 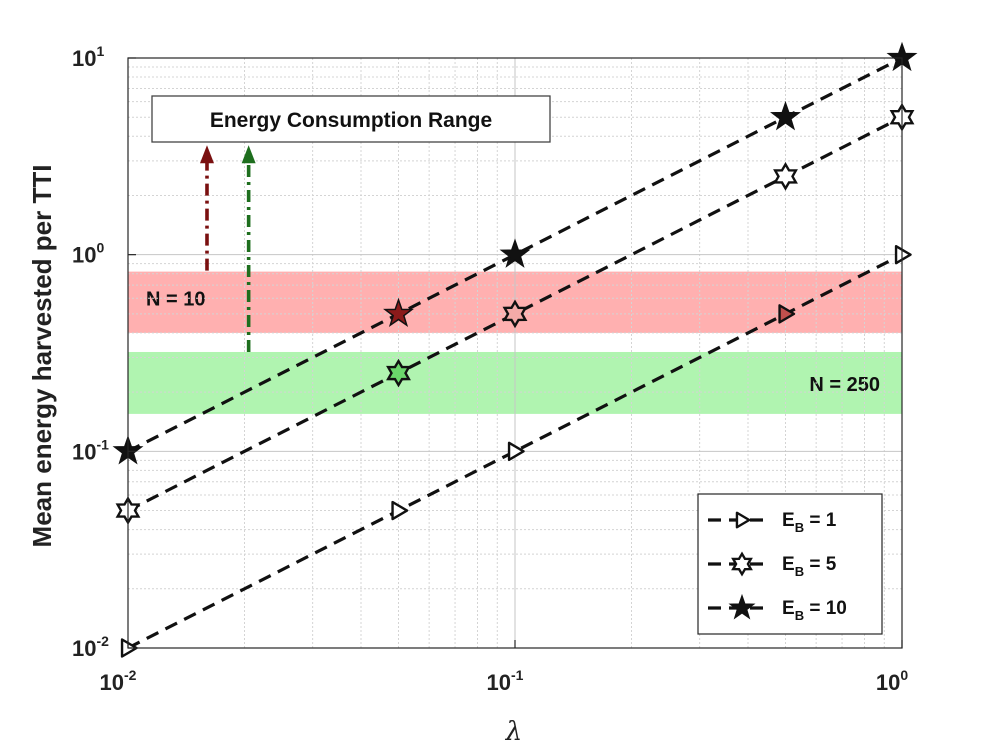 What do you see at coordinates (844, 385) in the screenshot?
I see `band-label-n250: N = 250` at bounding box center [844, 385].